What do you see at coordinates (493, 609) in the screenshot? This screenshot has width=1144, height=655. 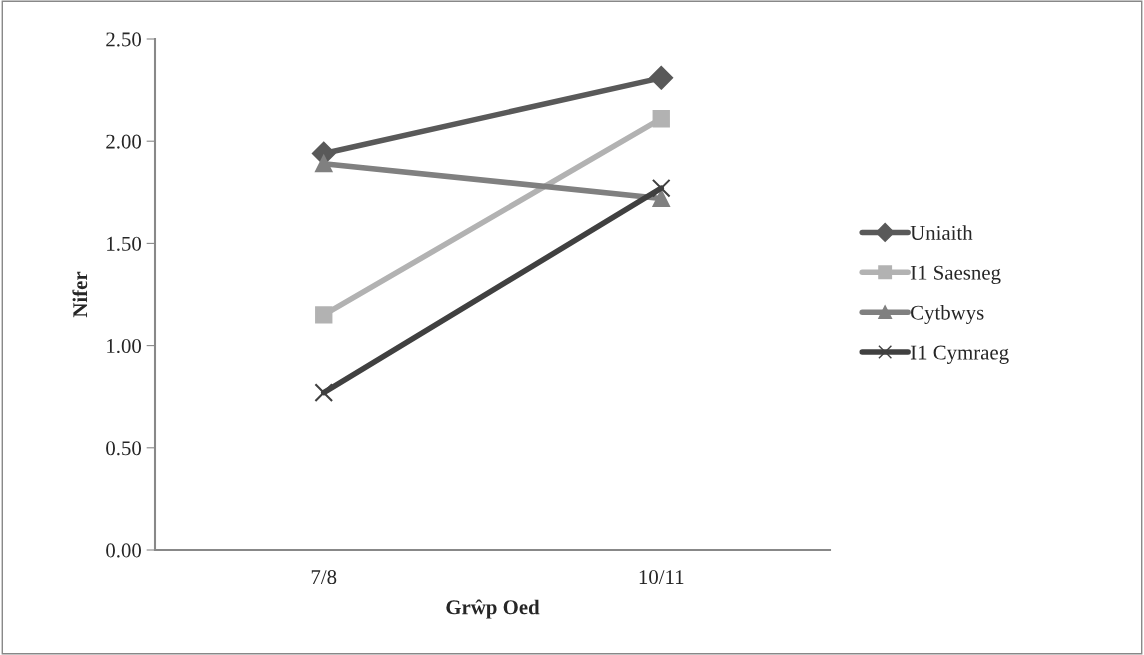 I see `x-axis-title: Grŵp Oed` at bounding box center [493, 609].